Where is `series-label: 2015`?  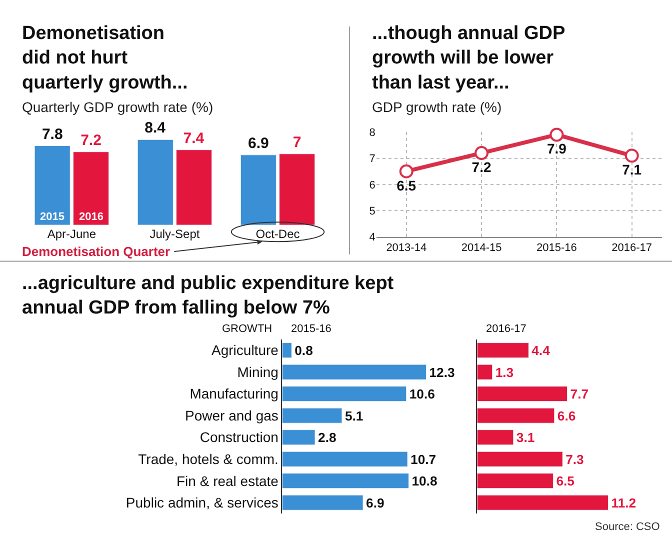
series-label: 2015 is located at coordinates (52, 217).